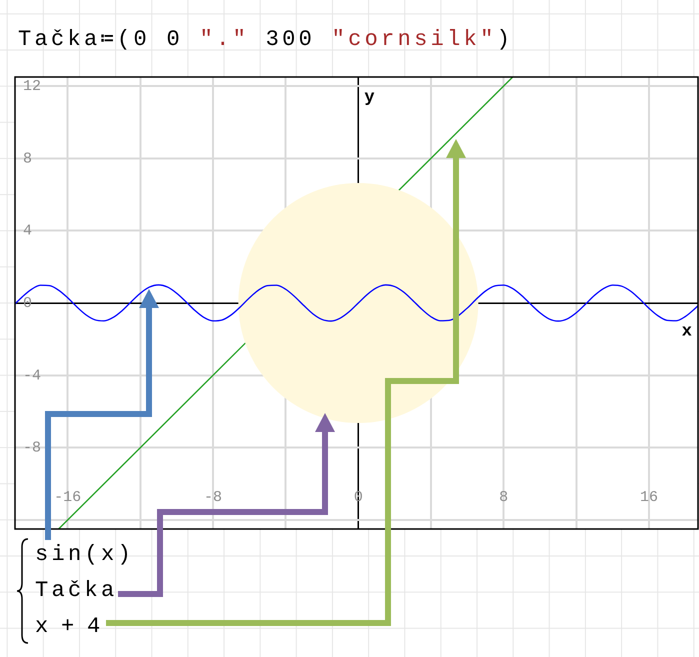  Describe the element at coordinates (32, 448) in the screenshot. I see `y-tick-label: -8` at that location.